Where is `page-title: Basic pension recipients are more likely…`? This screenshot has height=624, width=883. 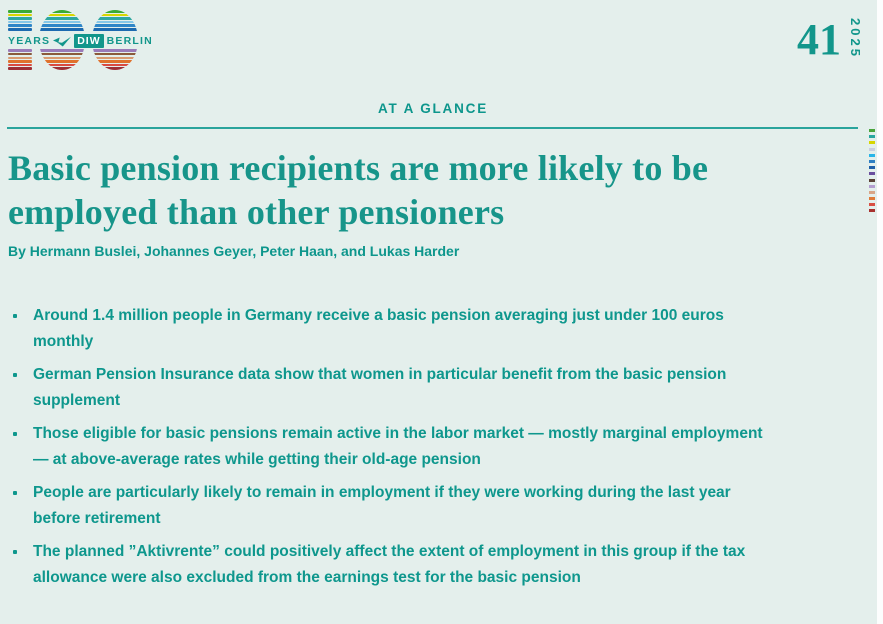
page-title: Basic pension recipients are more likely… is located at coordinates (358, 190).